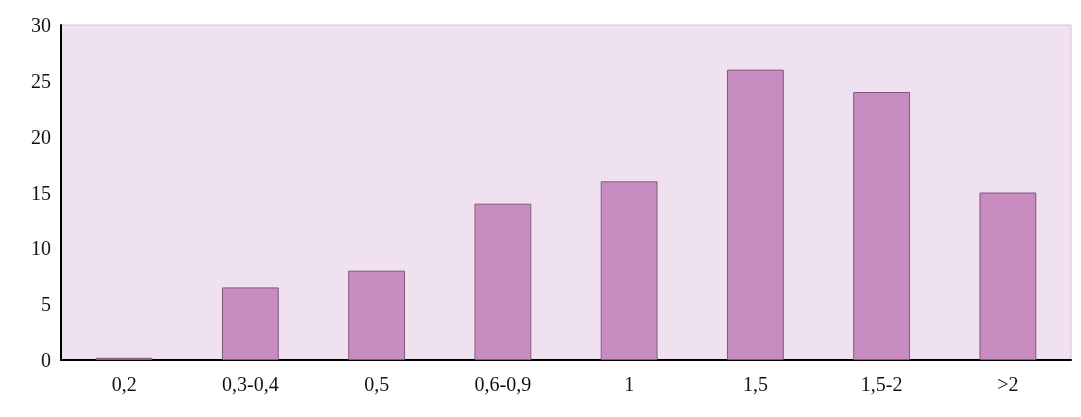 This screenshot has width=1081, height=417. Describe the element at coordinates (41, 136) in the screenshot. I see `y-tick-label: 20` at that location.